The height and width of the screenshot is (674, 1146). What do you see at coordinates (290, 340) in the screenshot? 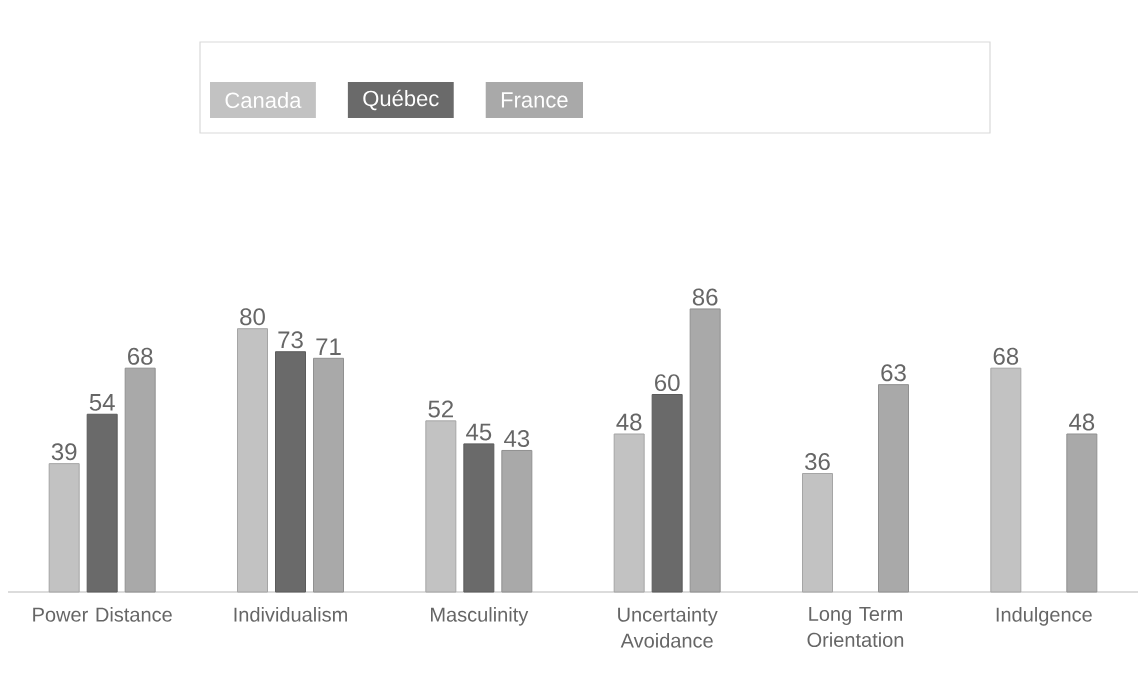
I see `data-label: 73` at bounding box center [290, 340].